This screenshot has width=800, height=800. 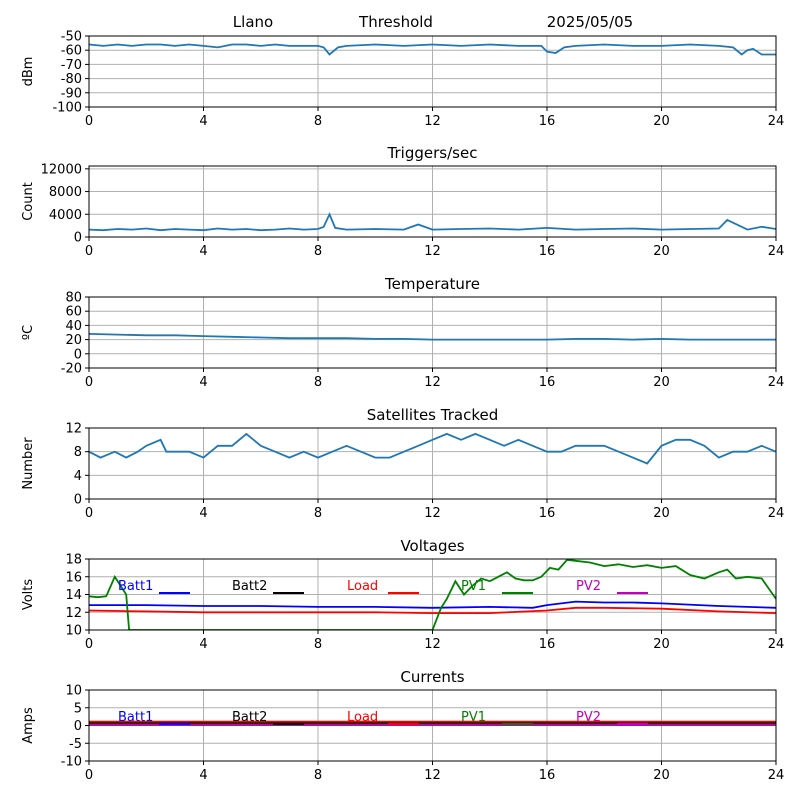 I want to click on y-tick-label: 8000, so click(x=65, y=192).